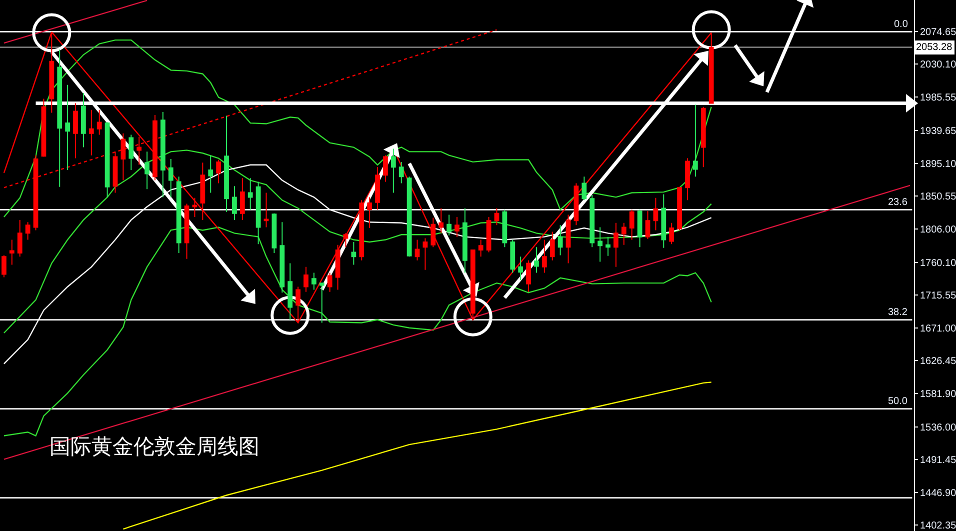 The height and width of the screenshot is (531, 956). What do you see at coordinates (898, 312) in the screenshot?
I see `ref-line-label: 38.2` at bounding box center [898, 312].